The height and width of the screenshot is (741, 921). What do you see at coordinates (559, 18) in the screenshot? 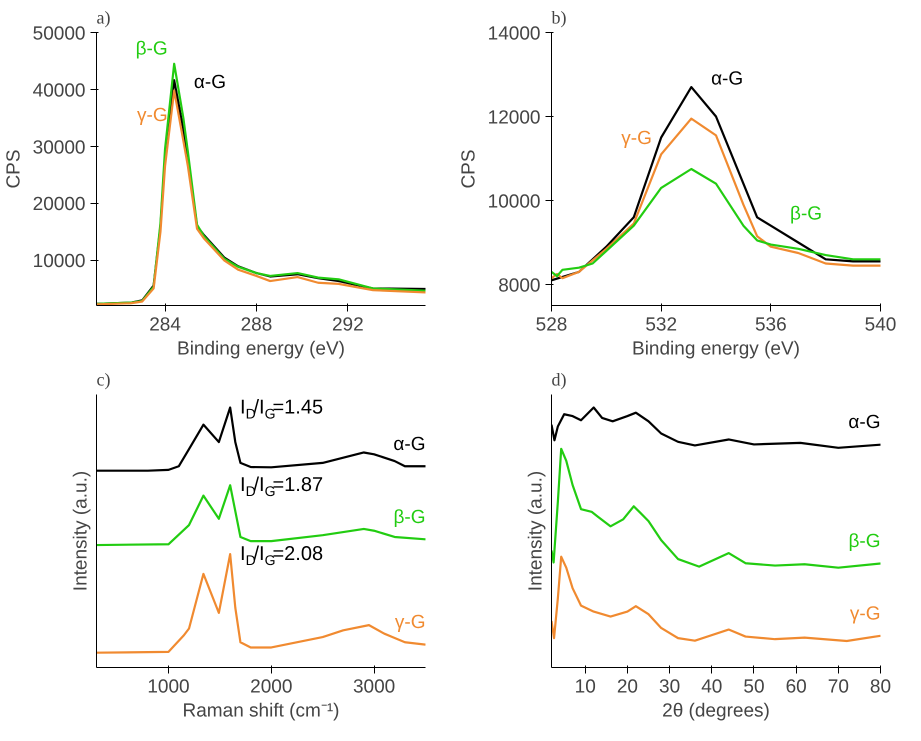
I see `chart-title: b)` at bounding box center [559, 18].